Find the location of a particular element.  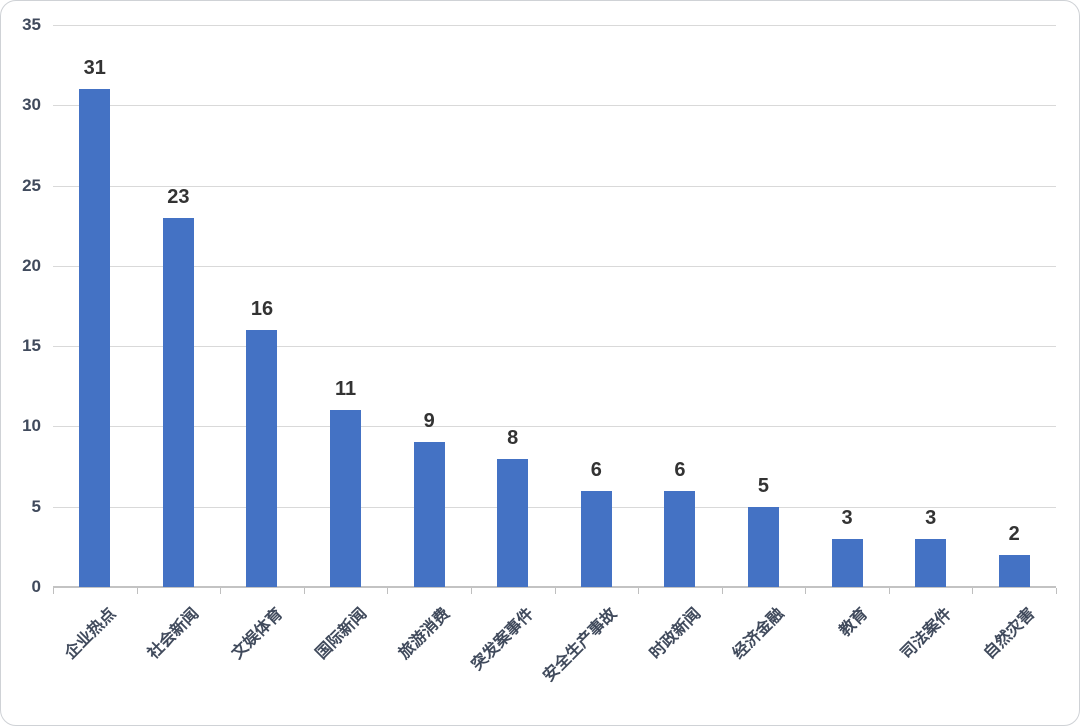

bar-value-label: 11 is located at coordinates (345, 389).